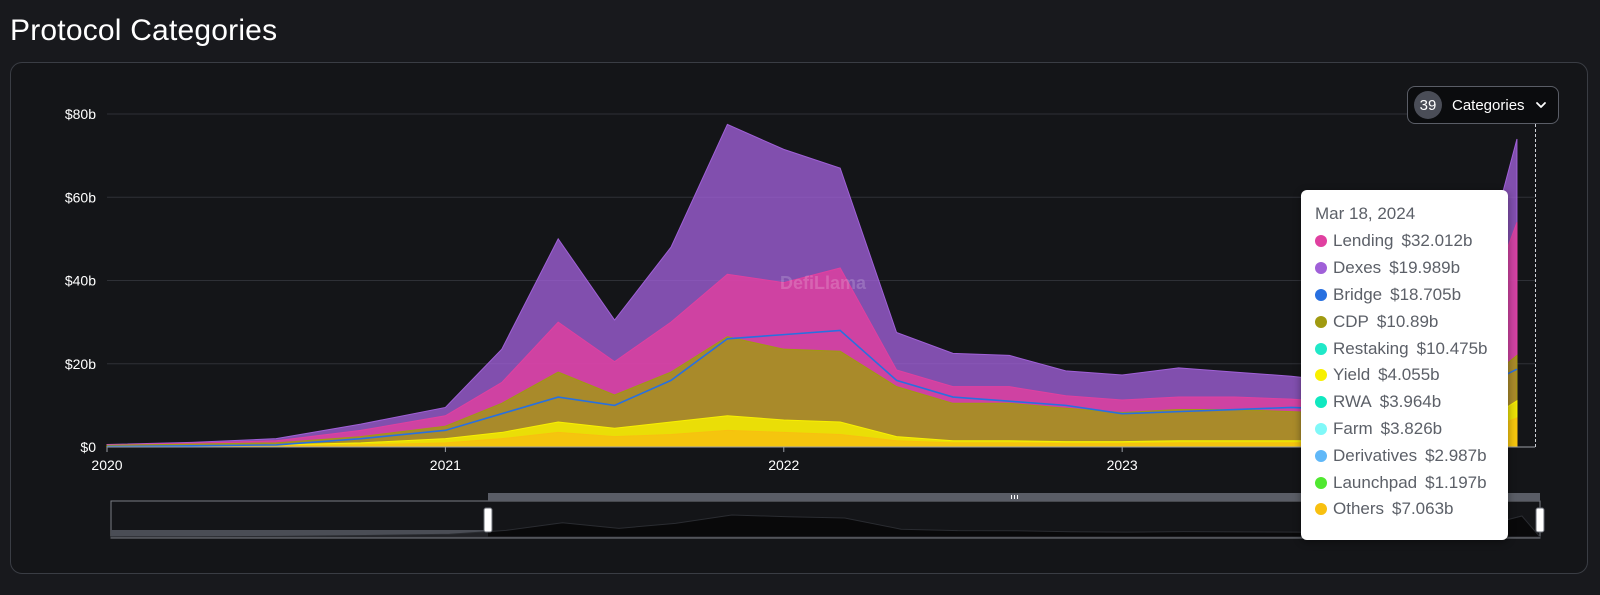 This screenshot has height=595, width=1600. What do you see at coordinates (1488, 105) in the screenshot?
I see `categories-label: Categories` at bounding box center [1488, 105].